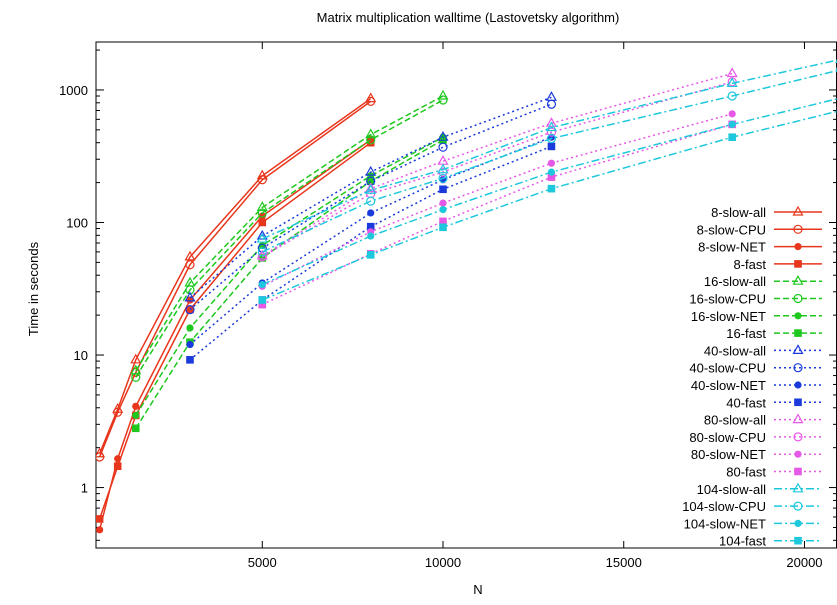 The height and width of the screenshot is (605, 837). What do you see at coordinates (731, 229) in the screenshot?
I see `legend-label: 8-slow-CPU` at bounding box center [731, 229].